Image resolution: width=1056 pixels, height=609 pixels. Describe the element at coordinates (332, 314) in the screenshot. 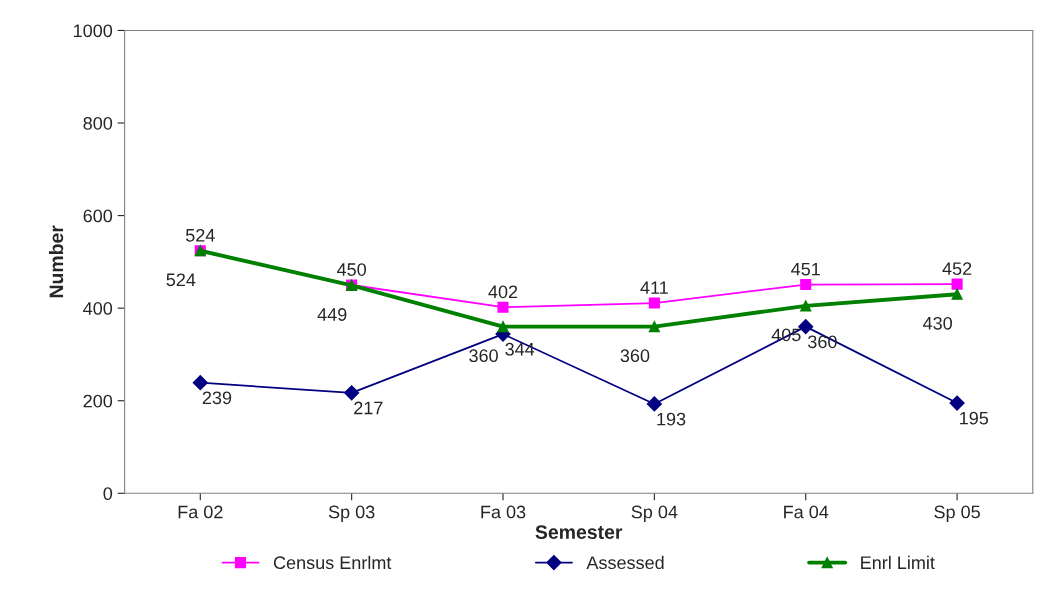

I see `data-label: 449` at that location.